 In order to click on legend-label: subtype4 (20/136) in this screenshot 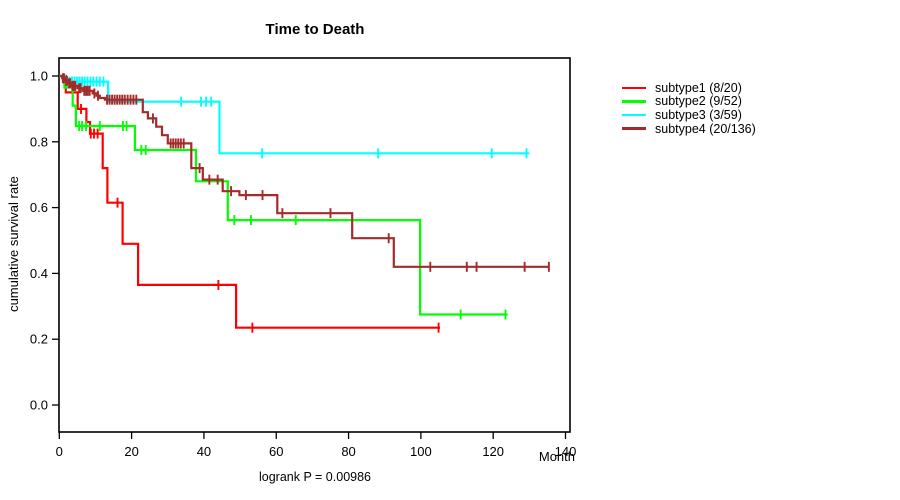, I will do `click(705, 128)`.